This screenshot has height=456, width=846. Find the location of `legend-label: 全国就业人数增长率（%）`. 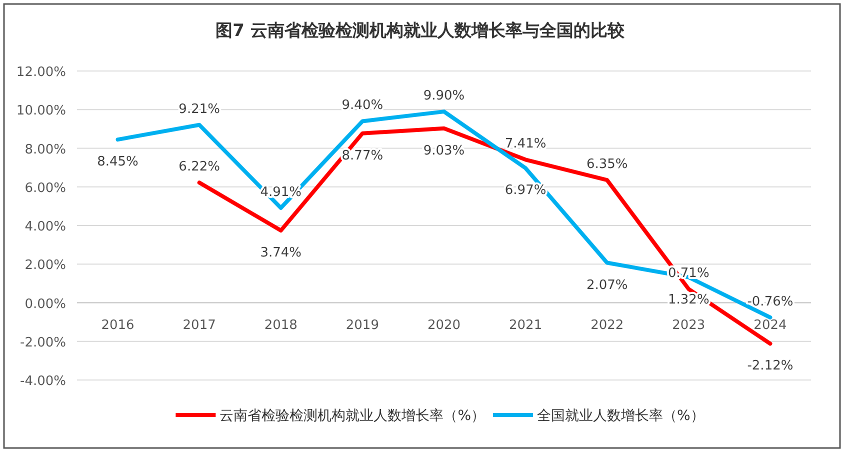

legend-label: 全国就业人数增长率（%） is located at coordinates (620, 416).